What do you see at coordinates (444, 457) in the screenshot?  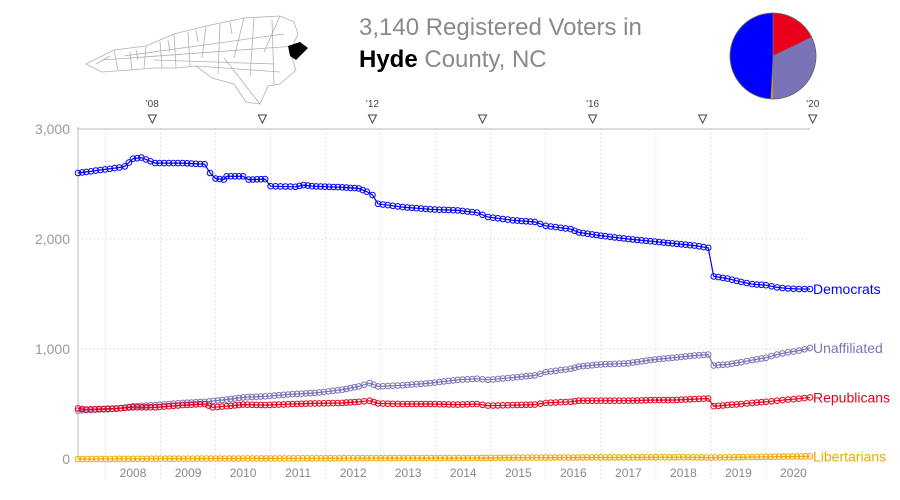 I see `libertarians-line` at bounding box center [444, 457].